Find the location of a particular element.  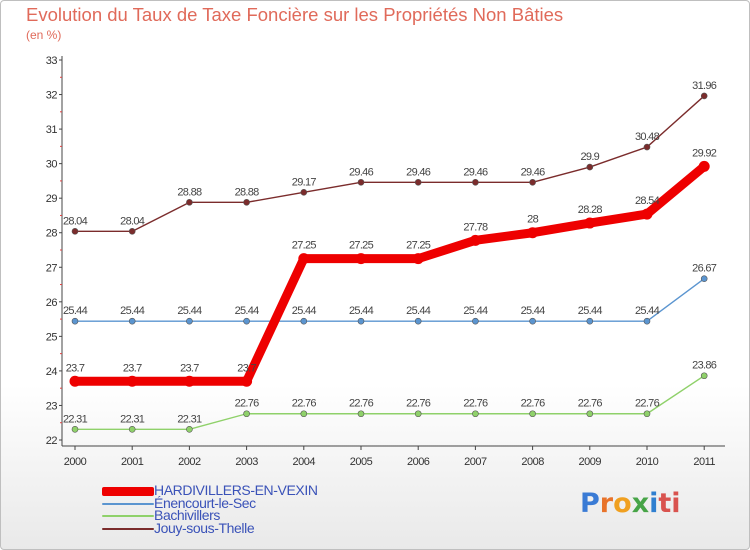

y-tick-label: 27 is located at coordinates (52, 268).